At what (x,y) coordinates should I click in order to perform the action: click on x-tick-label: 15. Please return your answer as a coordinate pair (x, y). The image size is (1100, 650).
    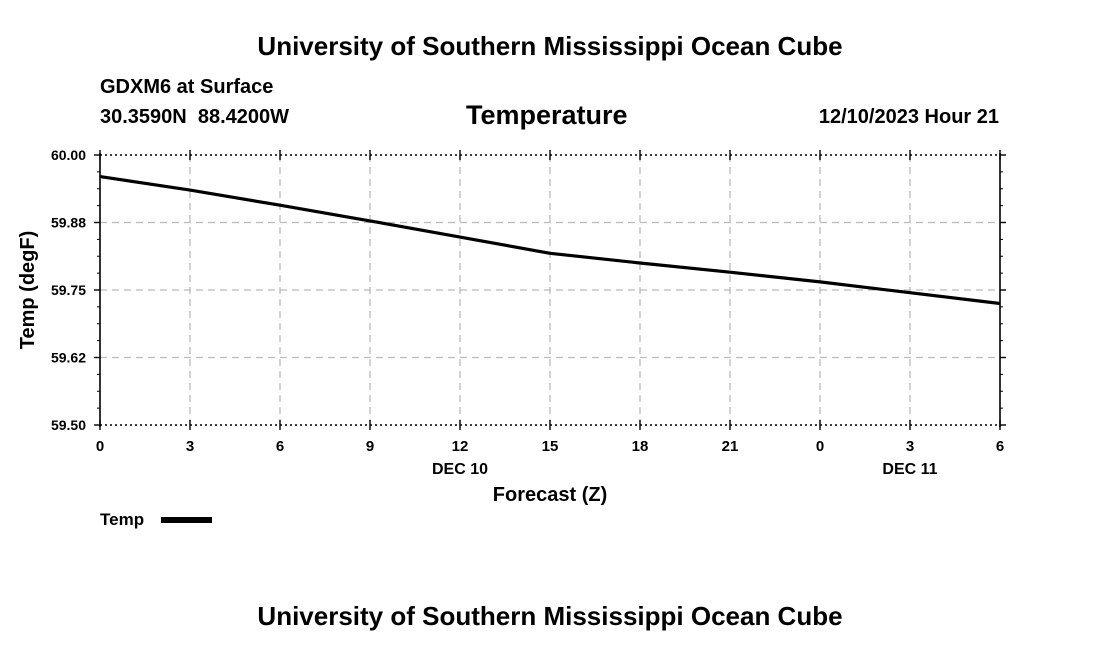
    Looking at the image, I should click on (550, 446).